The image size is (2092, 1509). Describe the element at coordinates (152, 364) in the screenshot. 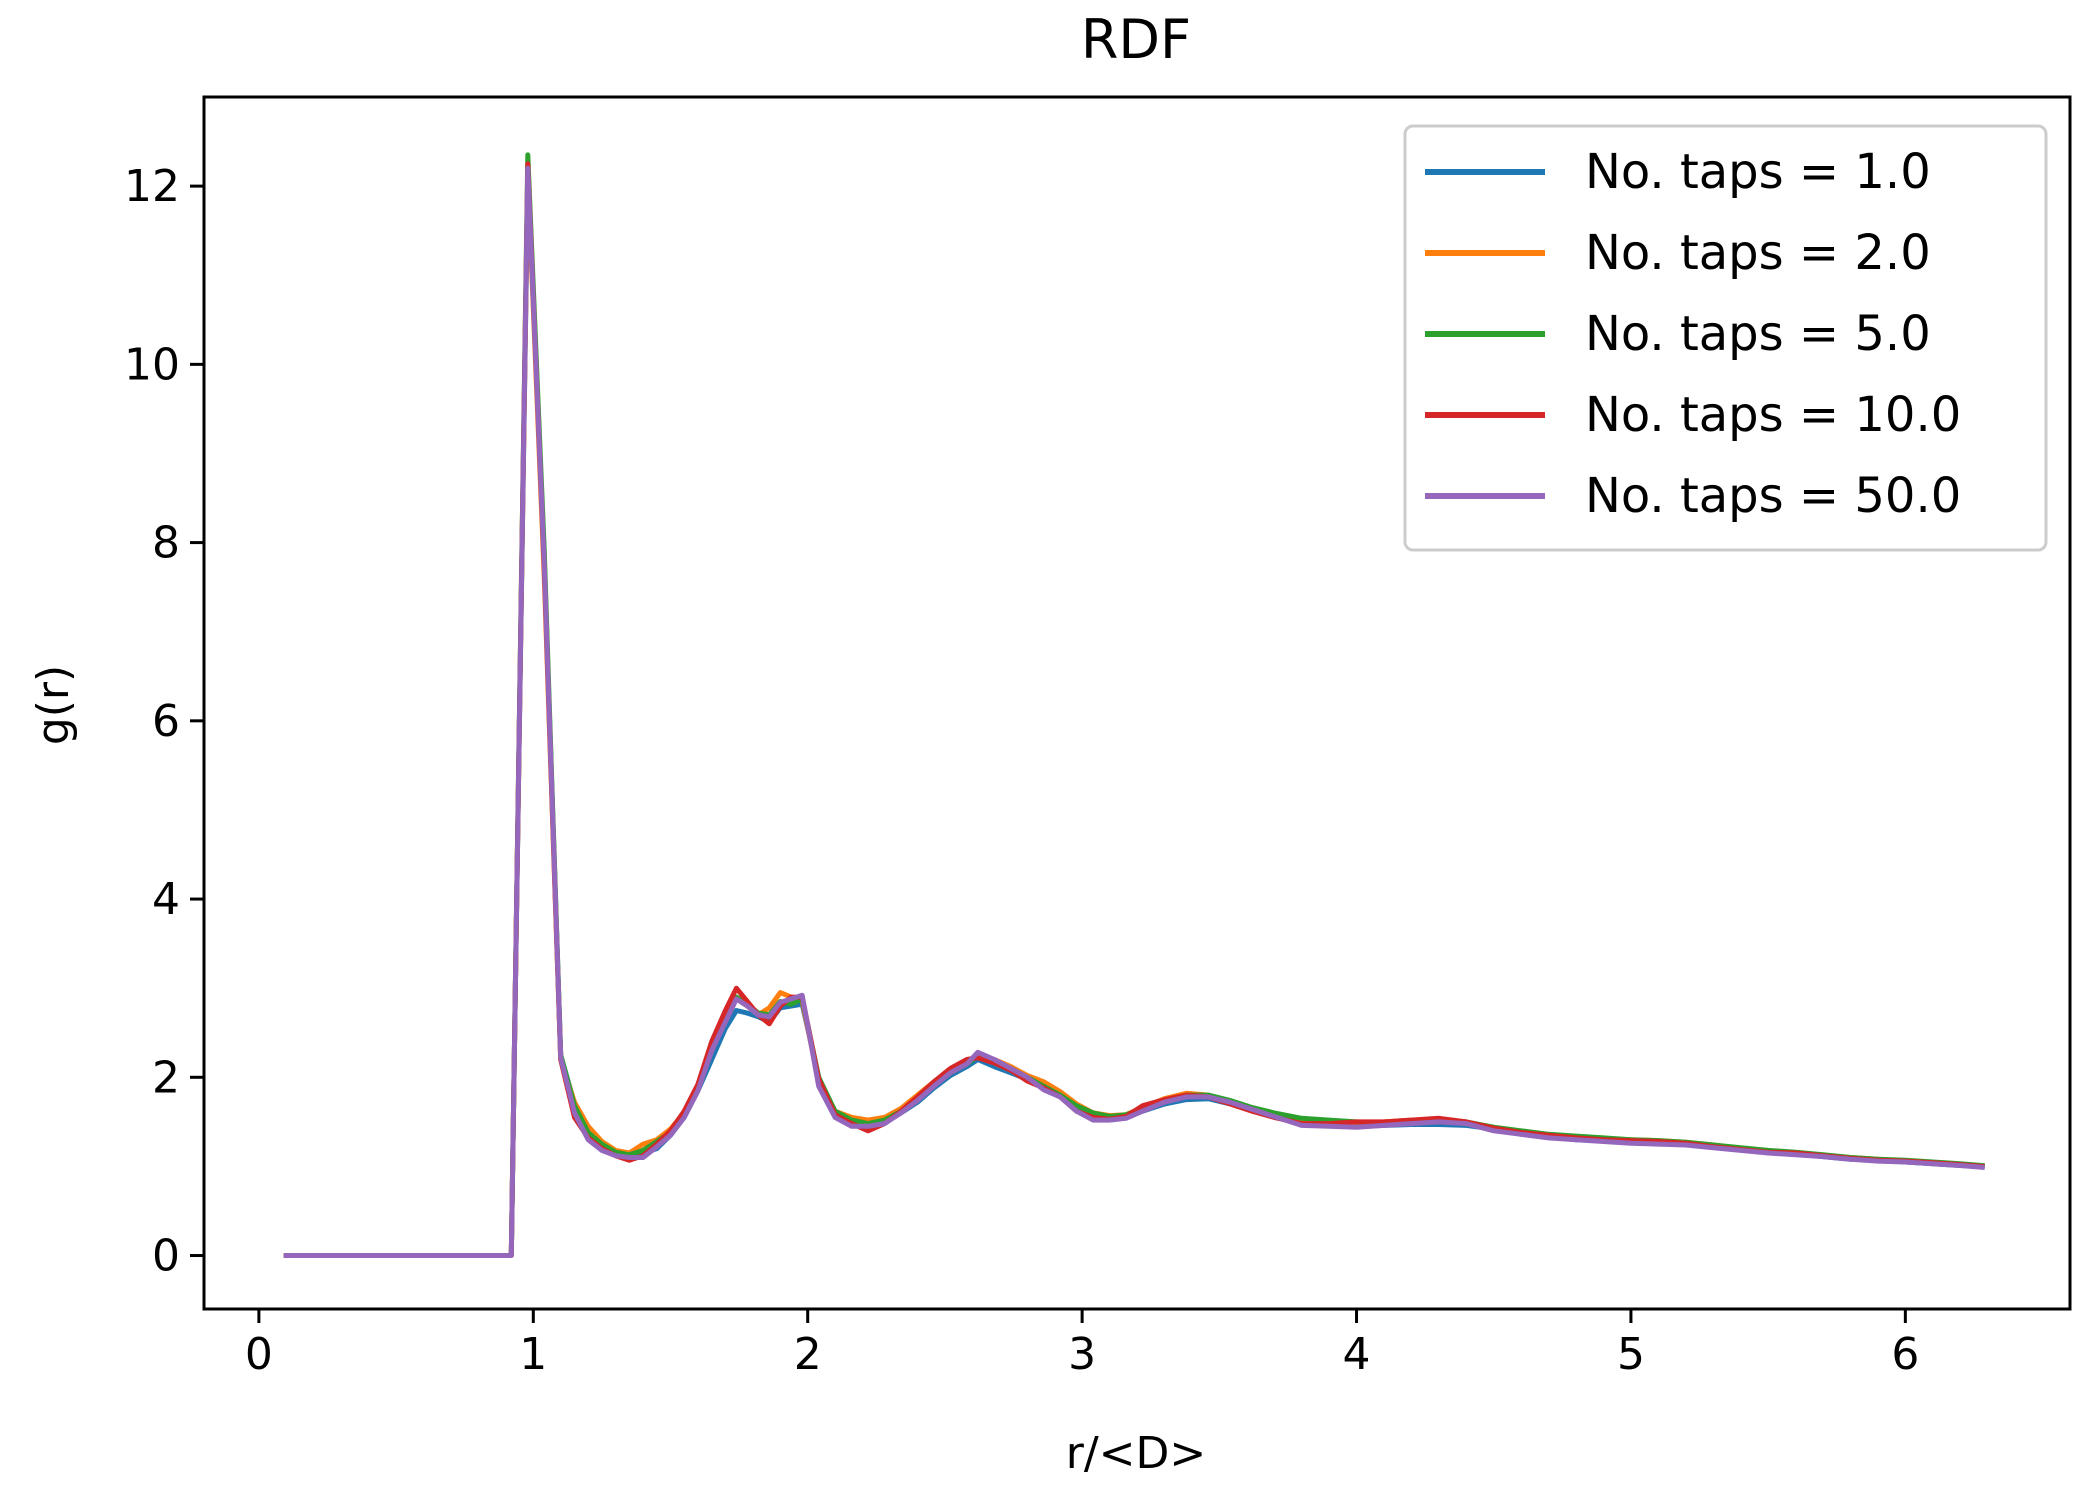

I see `y-tick-label: 10` at that location.